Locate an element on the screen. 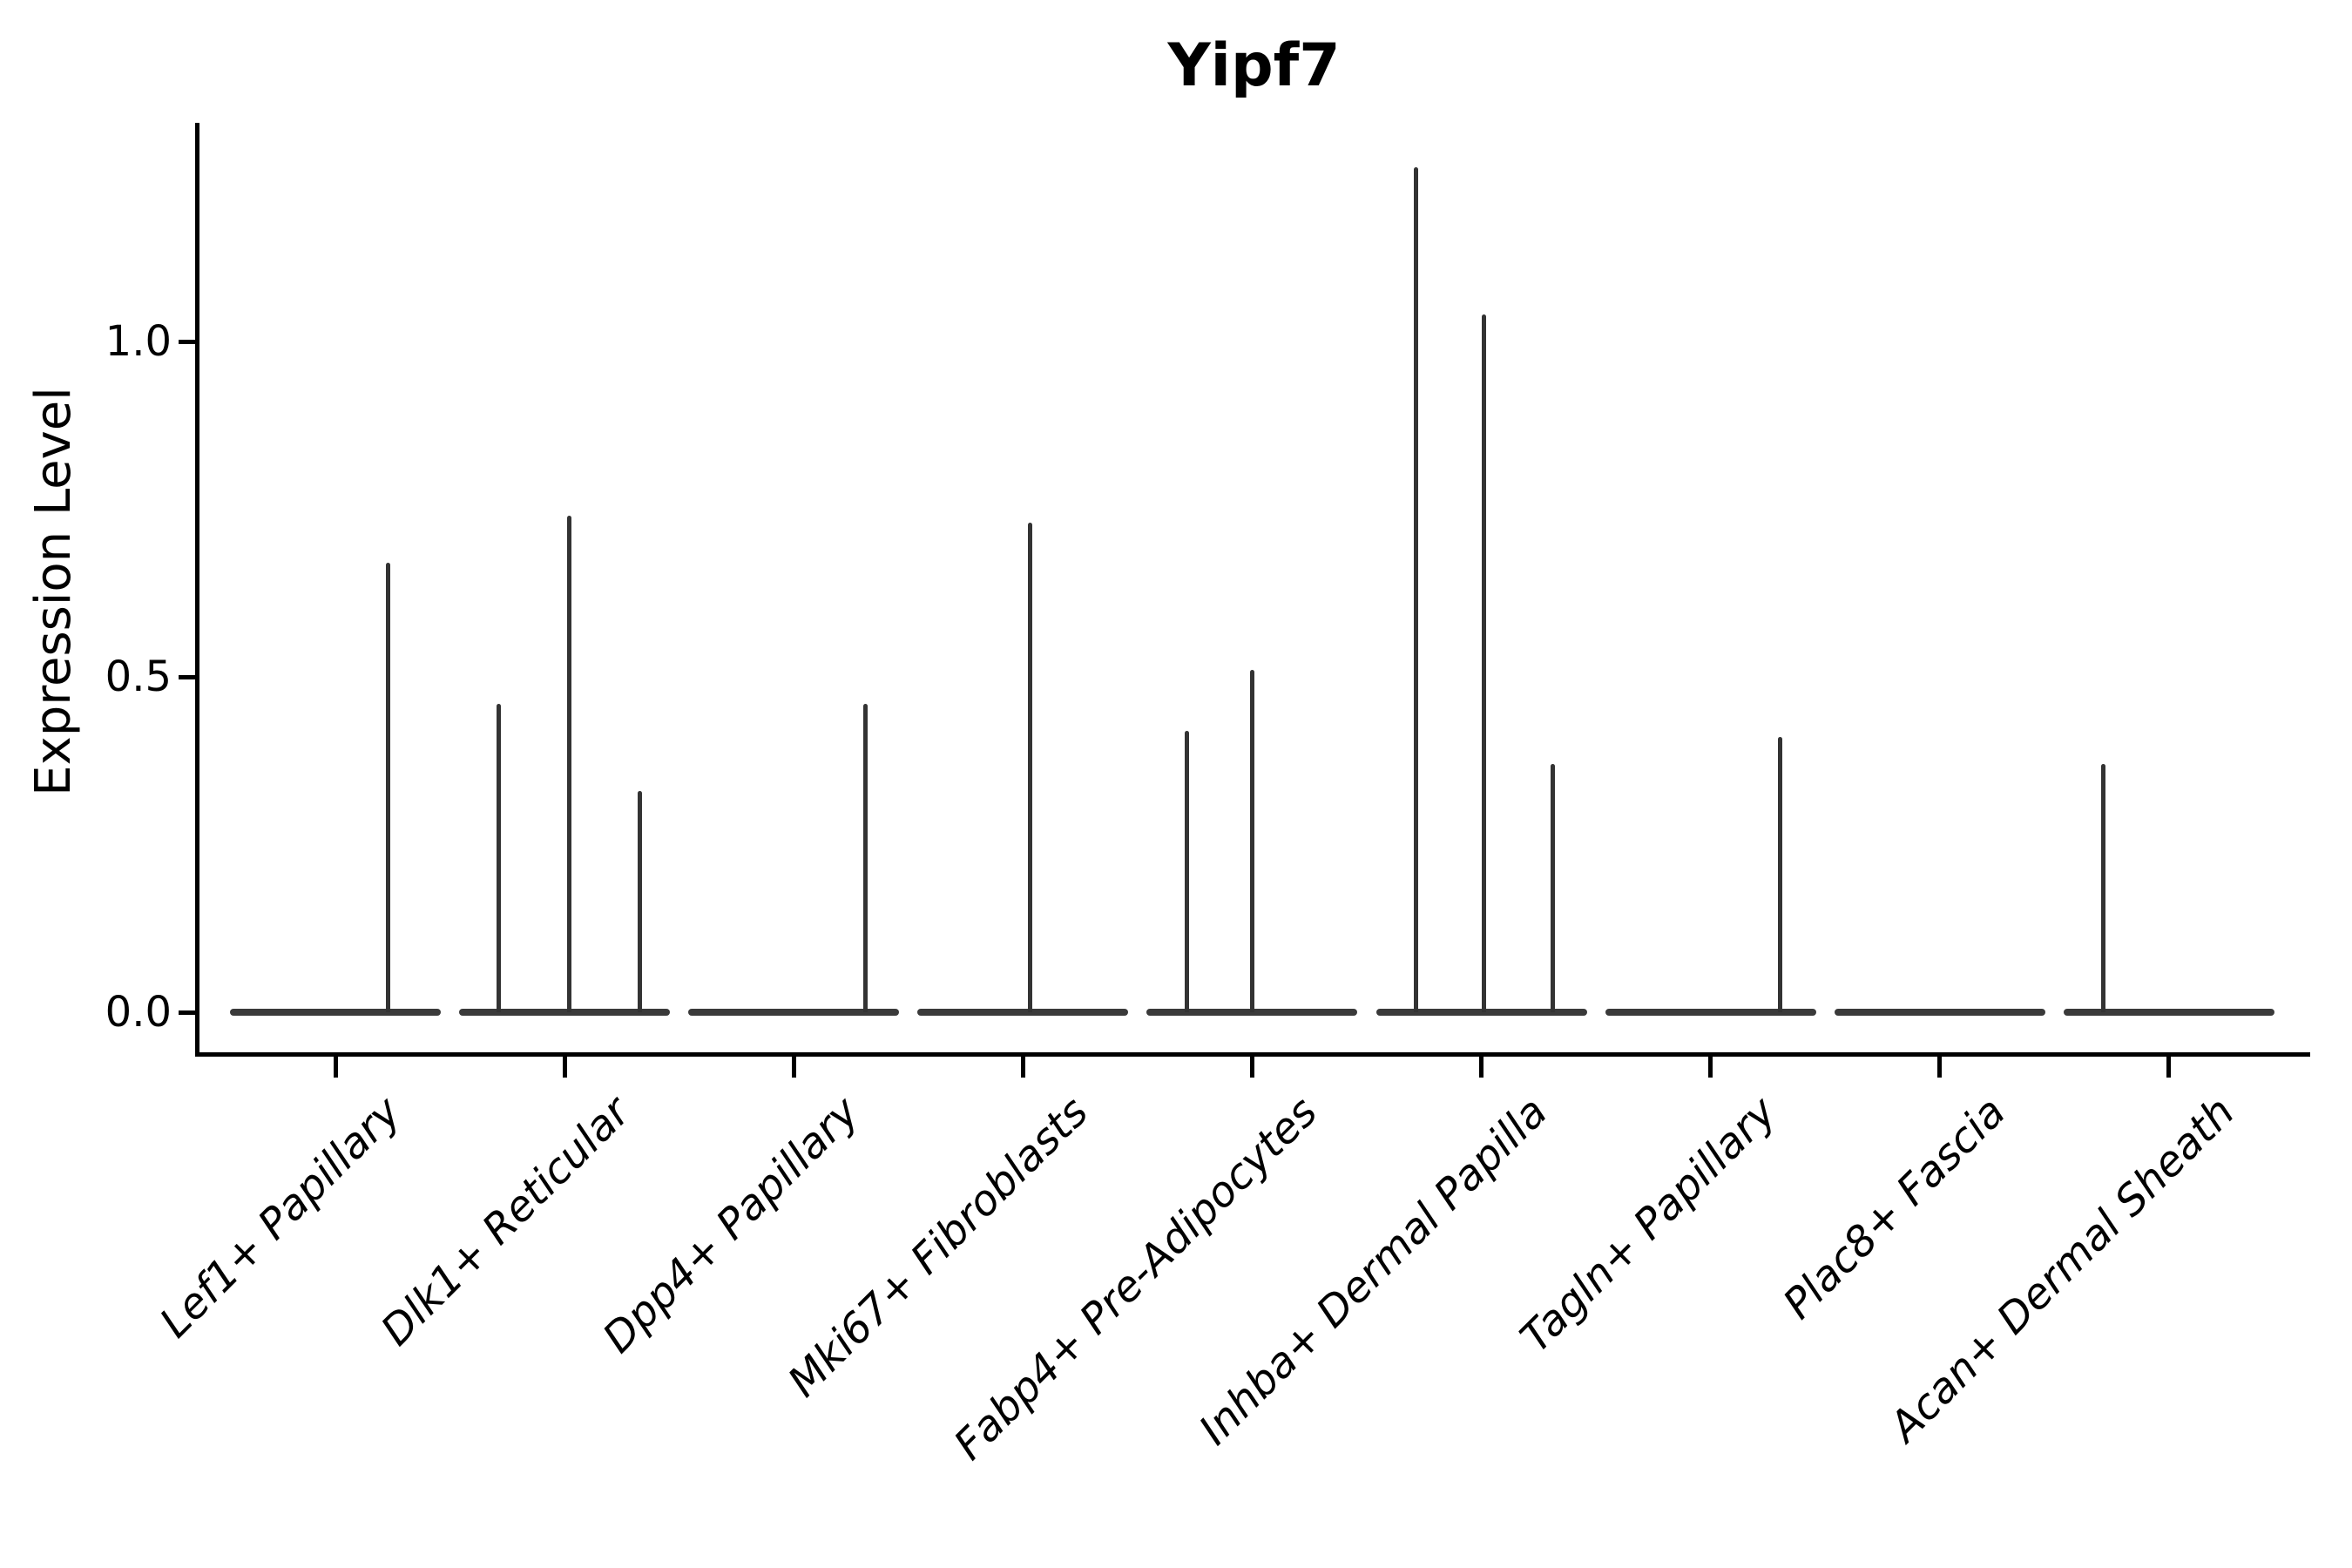 The image size is (2352, 1568). y-axis-spine is located at coordinates (197, 590).